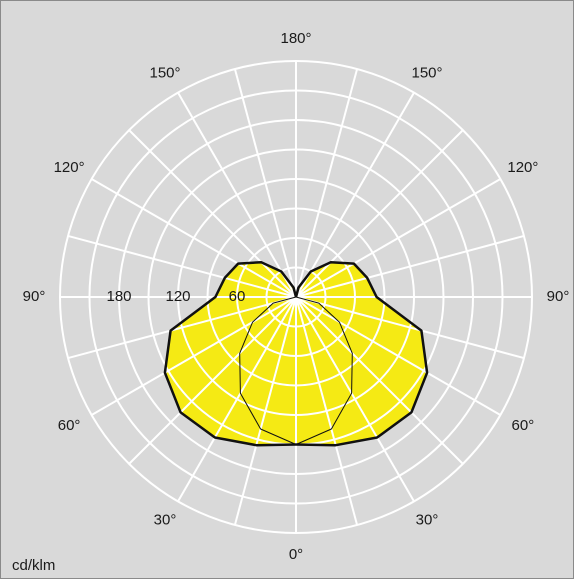  I want to click on theta-tick-label: 180°, so click(295, 38).